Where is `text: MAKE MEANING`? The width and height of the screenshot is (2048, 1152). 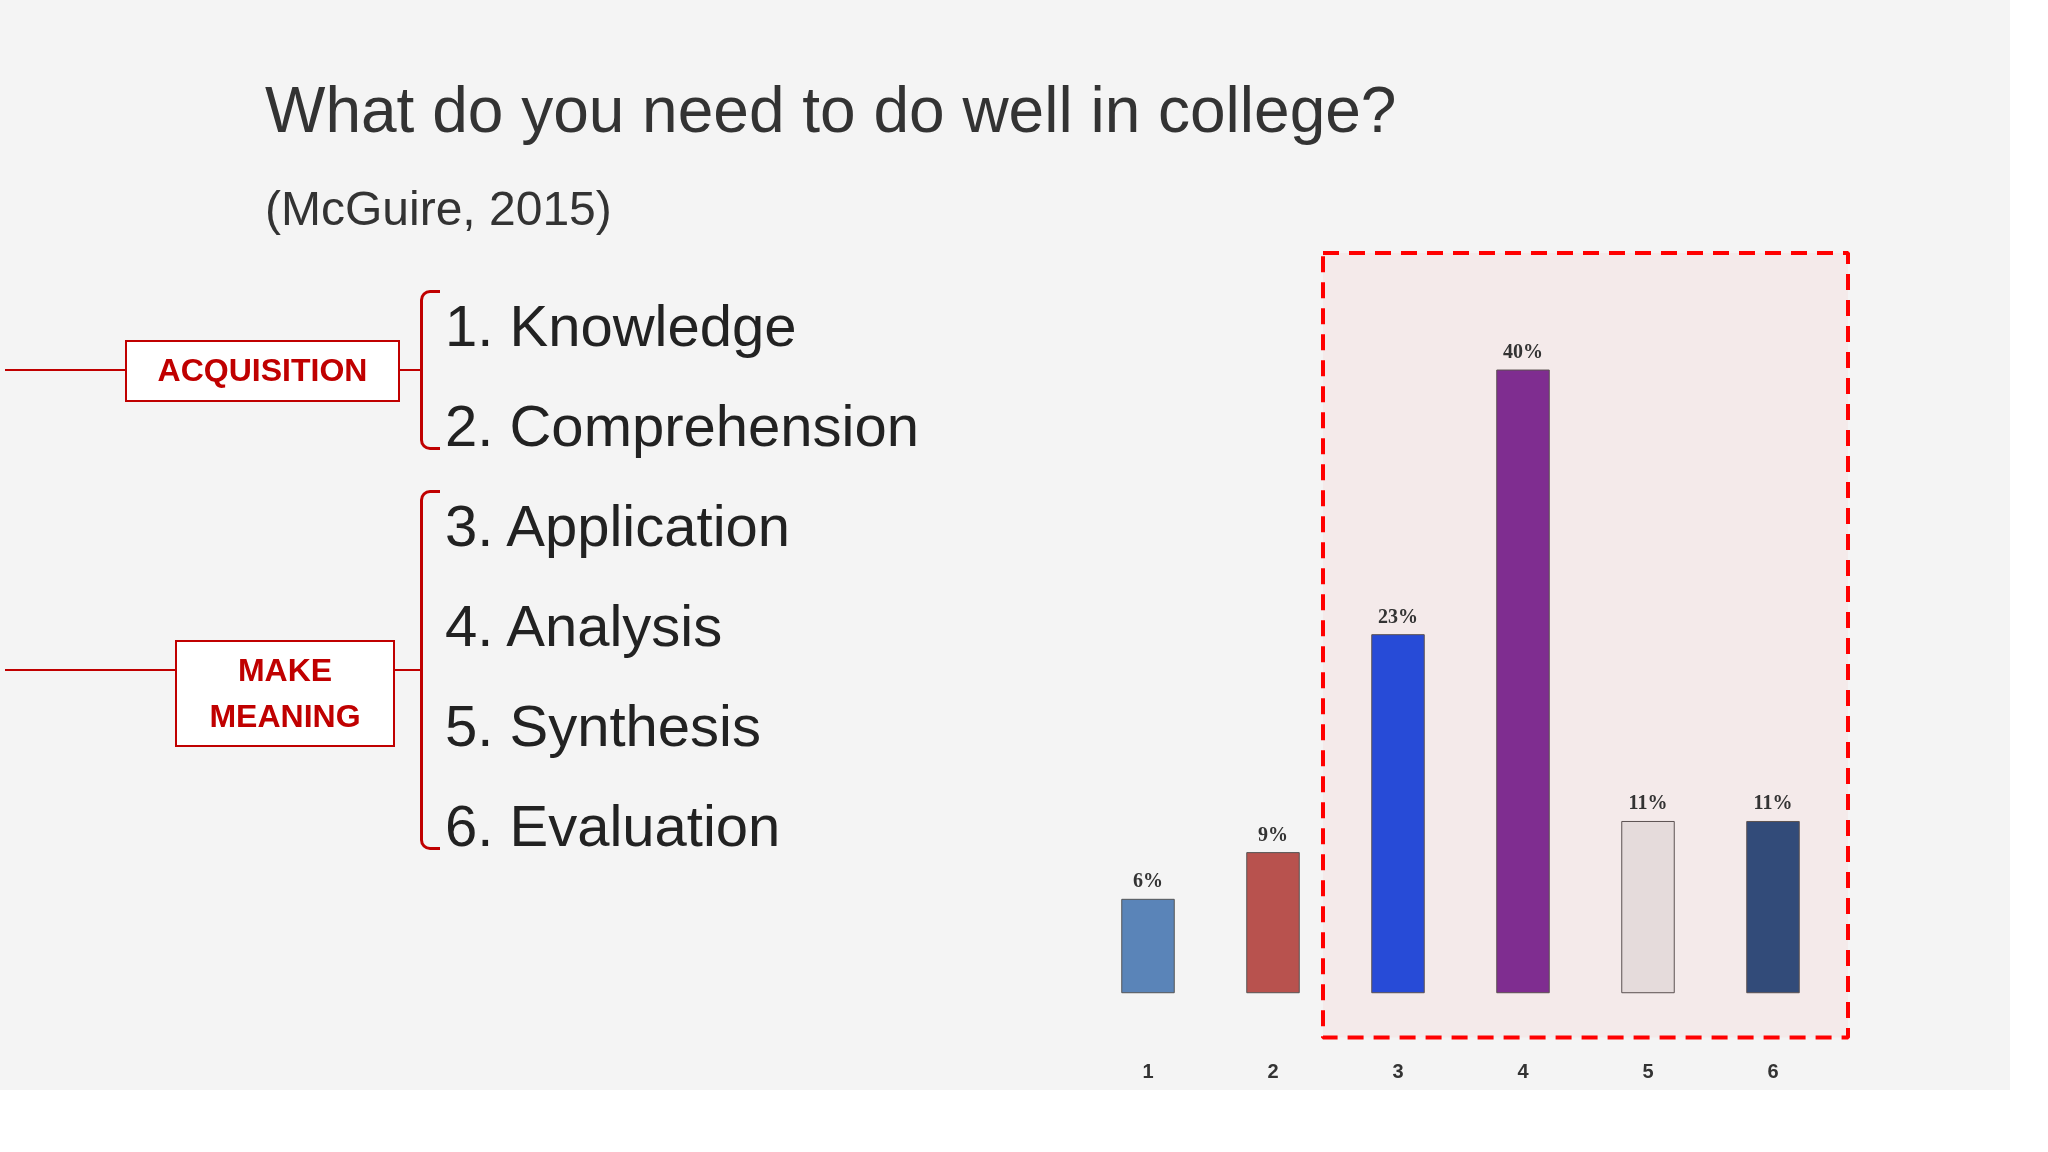
text: MAKE MEANING is located at coordinates (285, 694).